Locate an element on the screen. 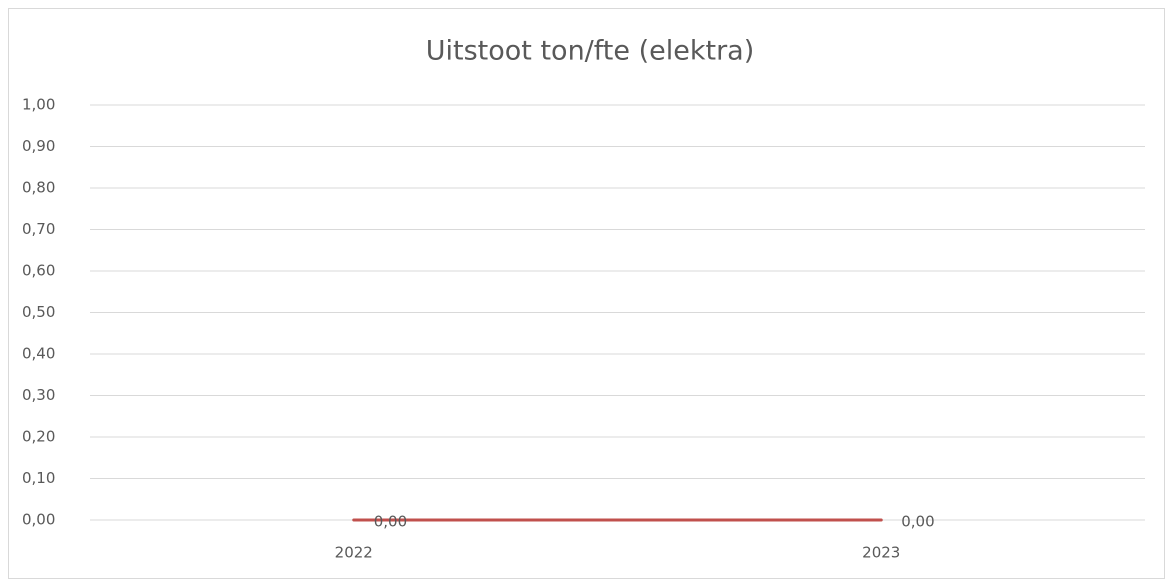 Image resolution: width=1169 pixels, height=581 pixels. y-tick-label: 0,80 is located at coordinates (38, 188).